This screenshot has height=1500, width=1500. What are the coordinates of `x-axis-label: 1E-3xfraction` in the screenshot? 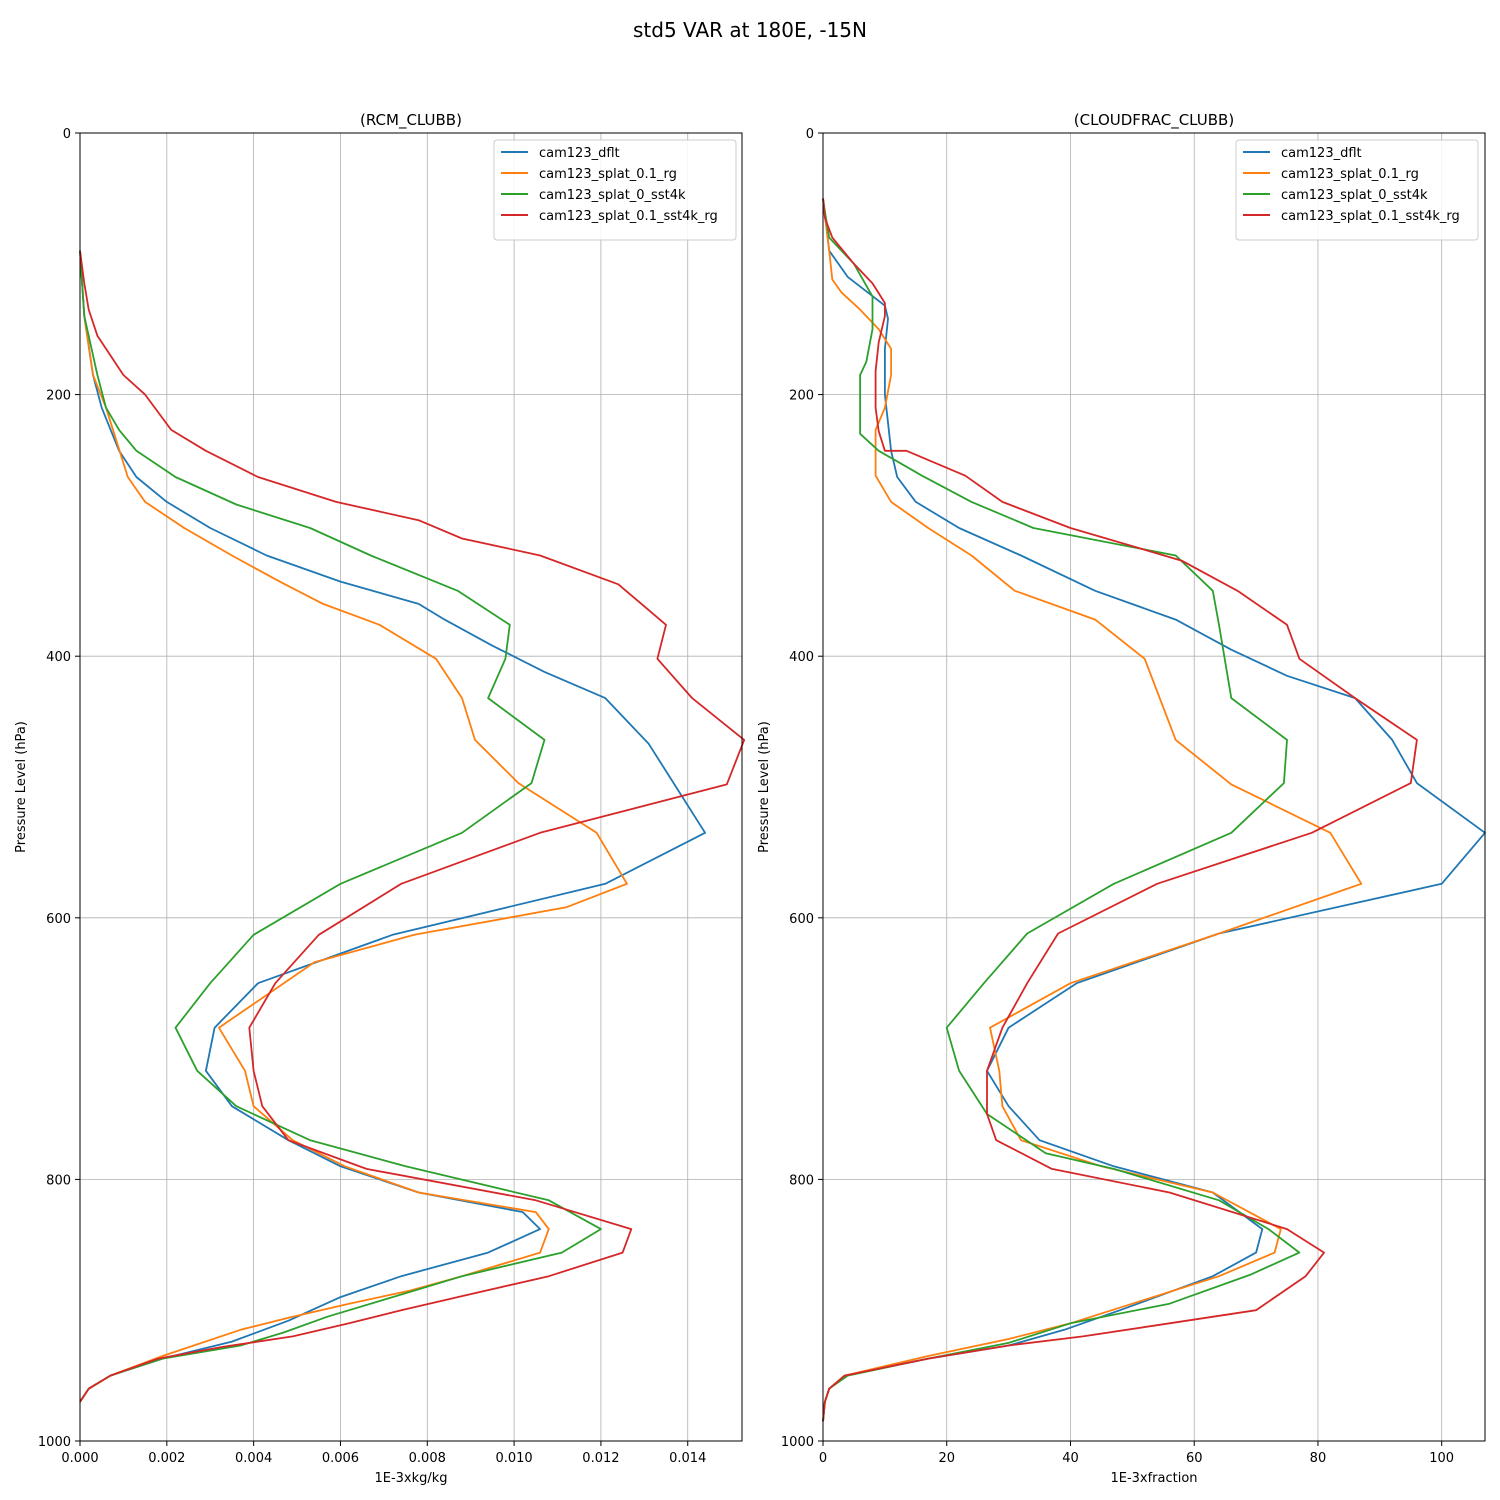 It's located at (1153, 1478).